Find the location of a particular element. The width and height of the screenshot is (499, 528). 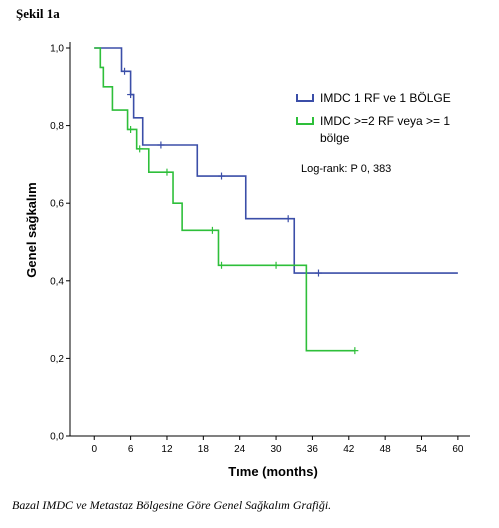

y-tick-label: 0,8 is located at coordinates (57, 126).